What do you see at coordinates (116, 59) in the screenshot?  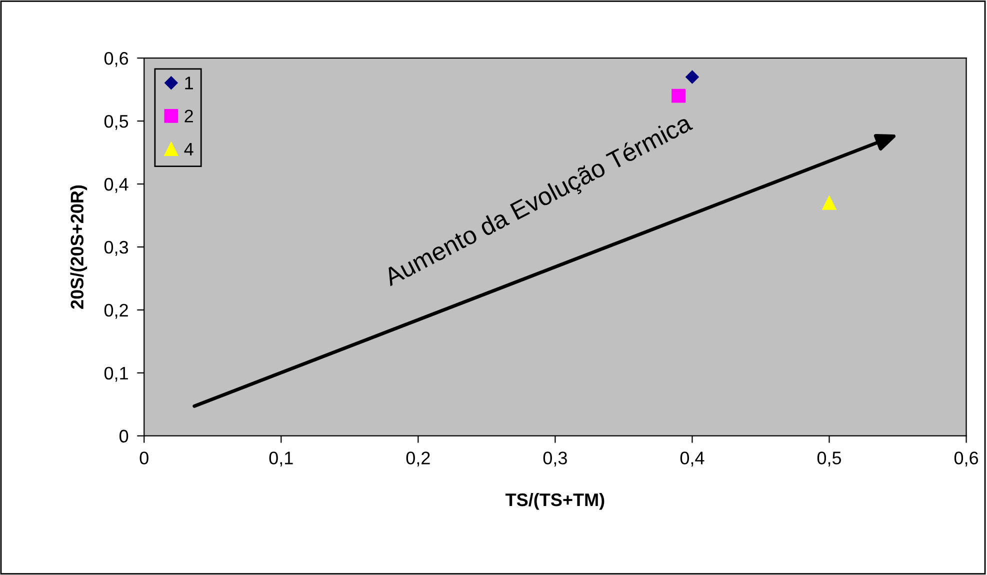 I see `y-tick-label: 0,6` at bounding box center [116, 59].